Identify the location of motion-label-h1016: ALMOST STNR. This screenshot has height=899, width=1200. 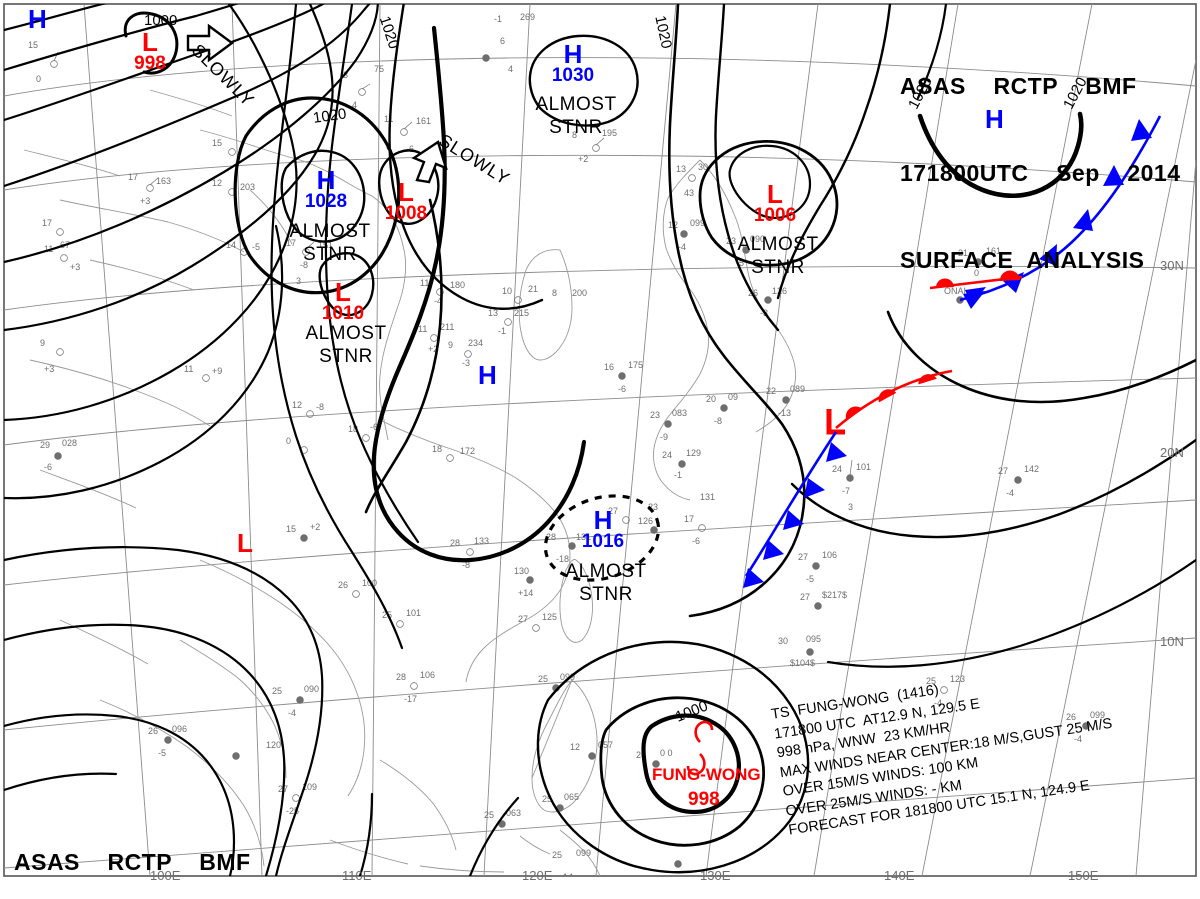
(606, 583).